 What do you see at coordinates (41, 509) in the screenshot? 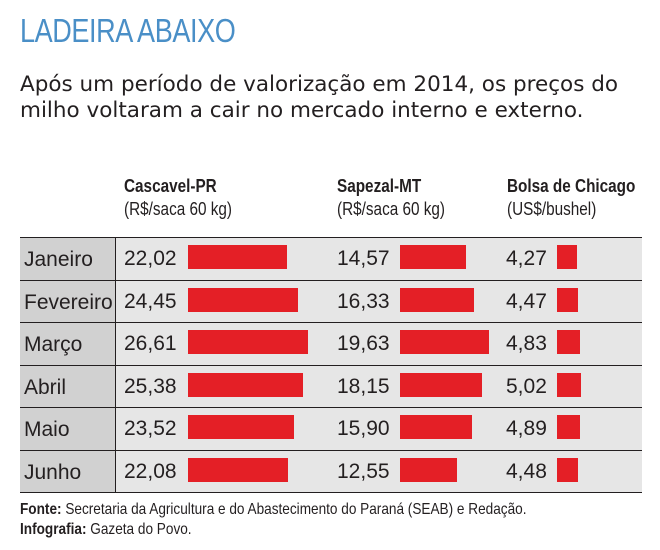
I see `source-label: Fonte:` at bounding box center [41, 509].